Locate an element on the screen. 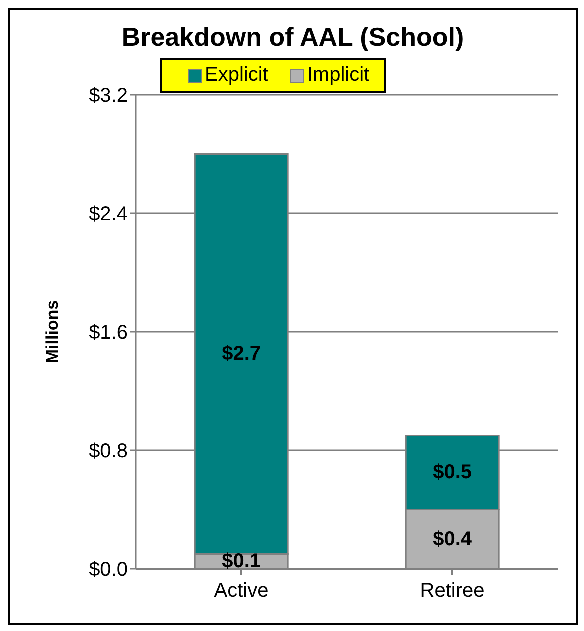 Image resolution: width=584 pixels, height=631 pixels. x-tick-label: Active is located at coordinates (241, 591).